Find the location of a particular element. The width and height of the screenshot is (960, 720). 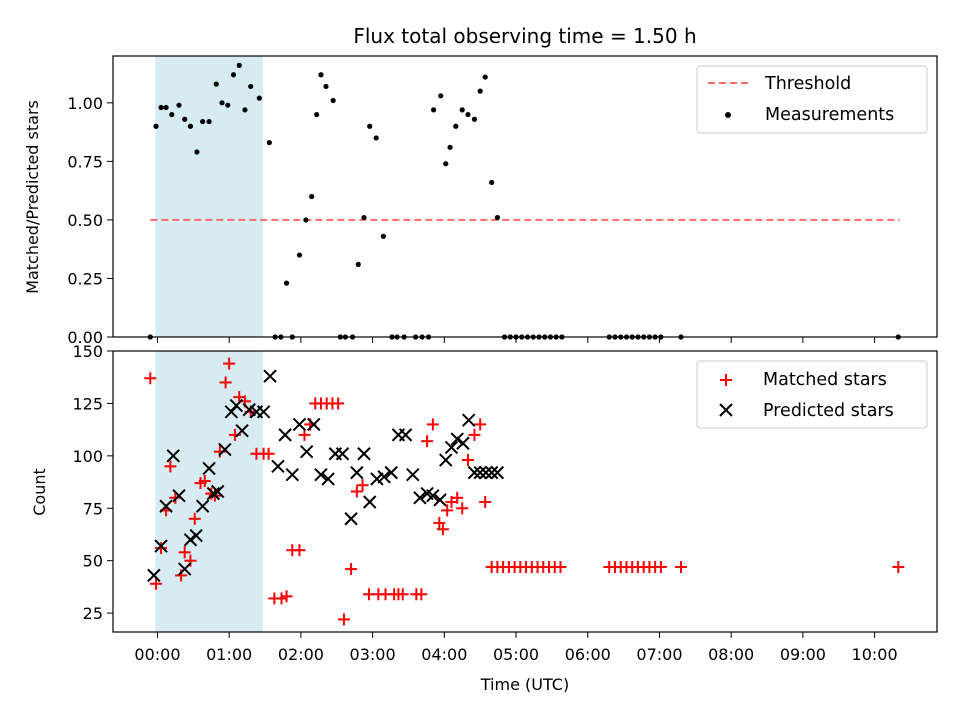

y-tick-label: 0.50 is located at coordinates (85, 220).